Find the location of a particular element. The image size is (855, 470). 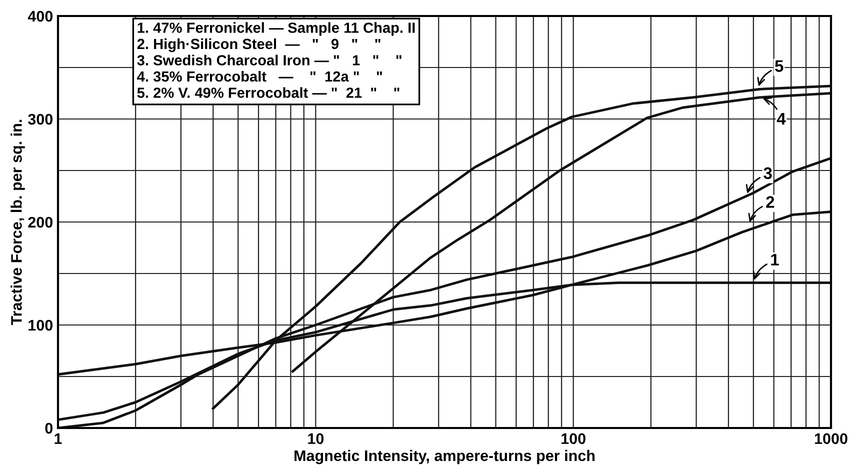

annotation: 2 is located at coordinates (770, 202).